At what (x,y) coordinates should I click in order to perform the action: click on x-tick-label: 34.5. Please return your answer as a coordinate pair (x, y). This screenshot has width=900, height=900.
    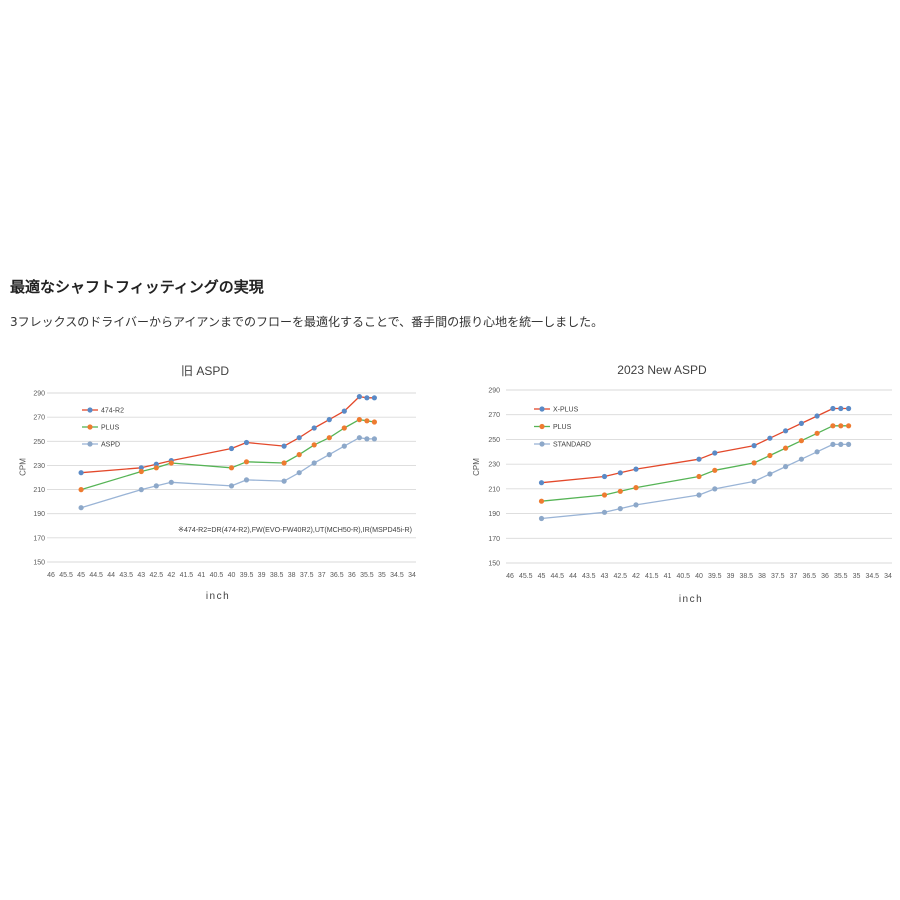
    Looking at the image, I should click on (872, 576).